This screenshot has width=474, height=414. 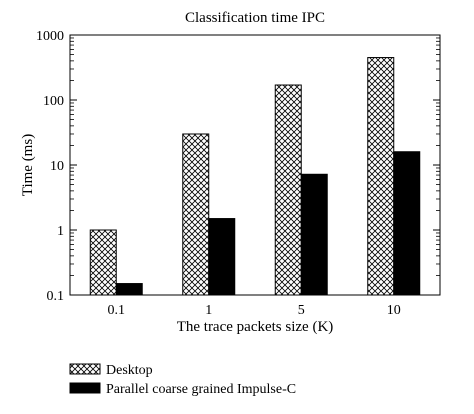 What do you see at coordinates (394, 310) in the screenshot?
I see `x-tick-label: 10` at bounding box center [394, 310].